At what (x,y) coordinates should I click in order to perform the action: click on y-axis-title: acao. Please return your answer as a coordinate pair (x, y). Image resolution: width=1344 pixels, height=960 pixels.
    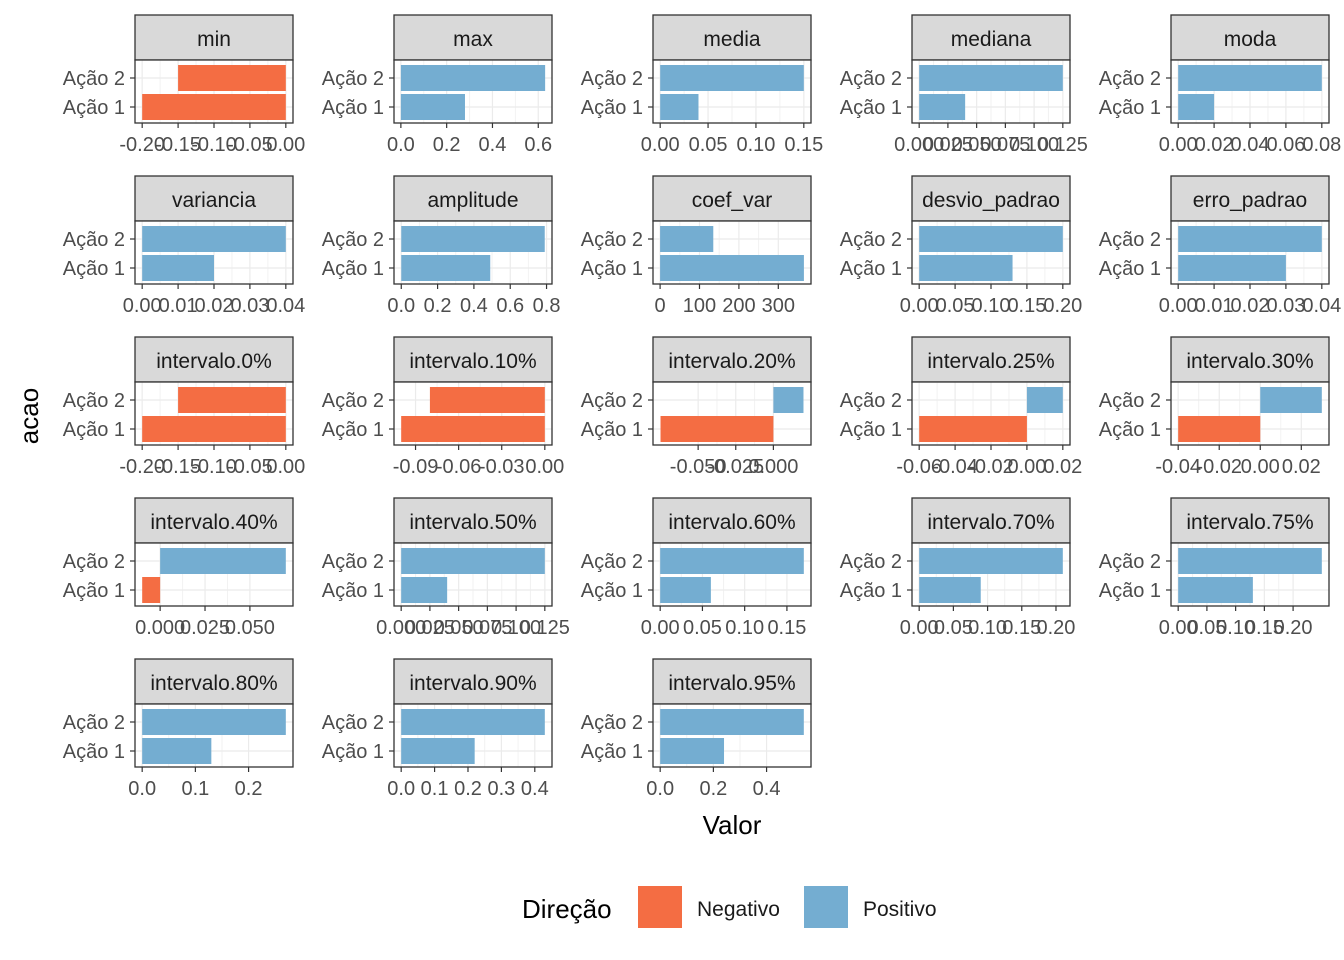
    Looking at the image, I should click on (29, 416).